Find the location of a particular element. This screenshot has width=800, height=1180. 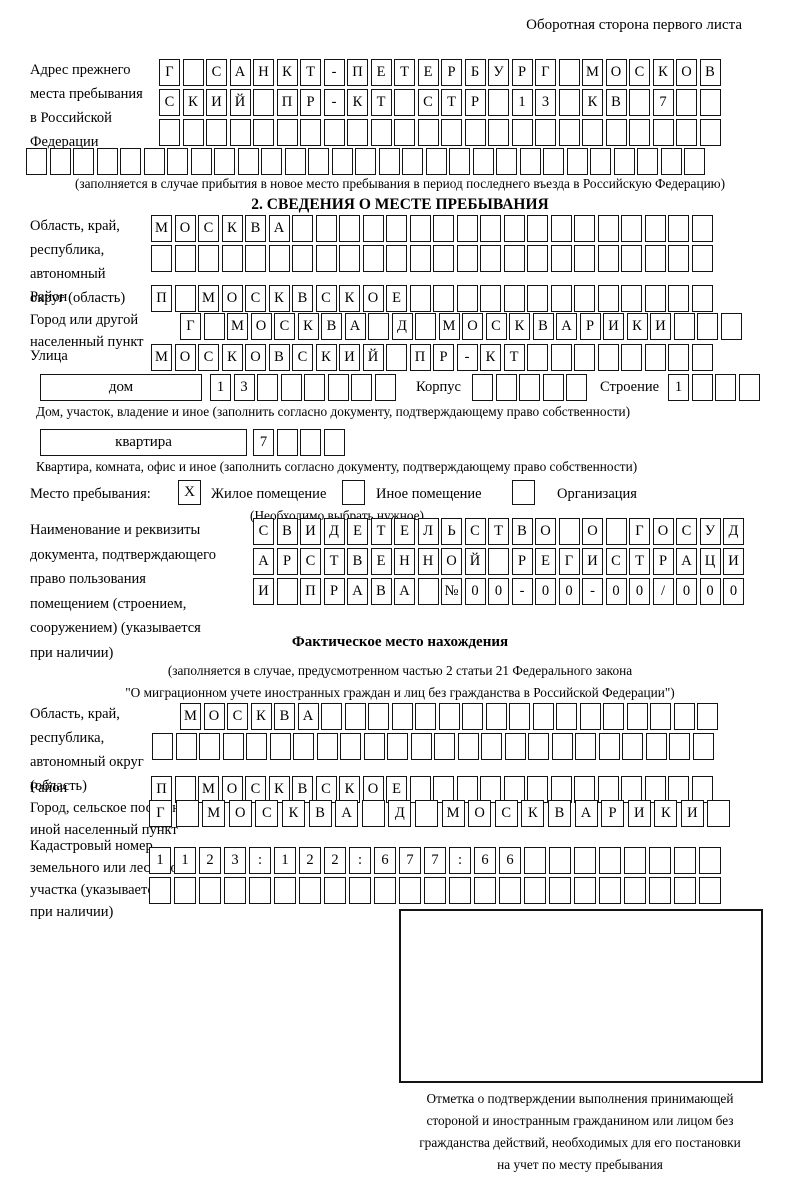

char-cell: / is located at coordinates (663, 591).